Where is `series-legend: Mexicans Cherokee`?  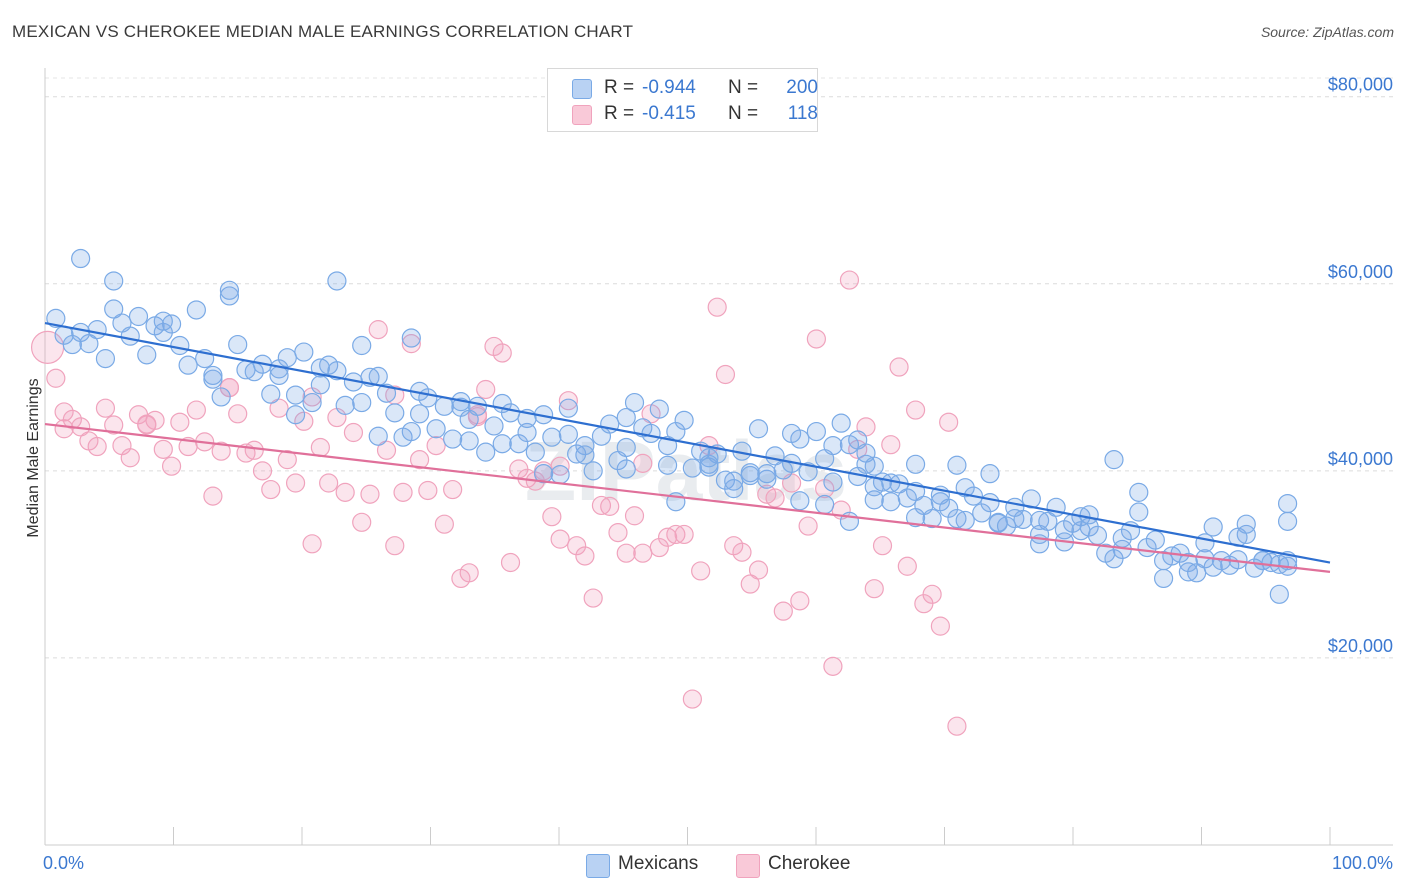
series-legend: Mexicans Cherokee is located at coordinates (703, 865).